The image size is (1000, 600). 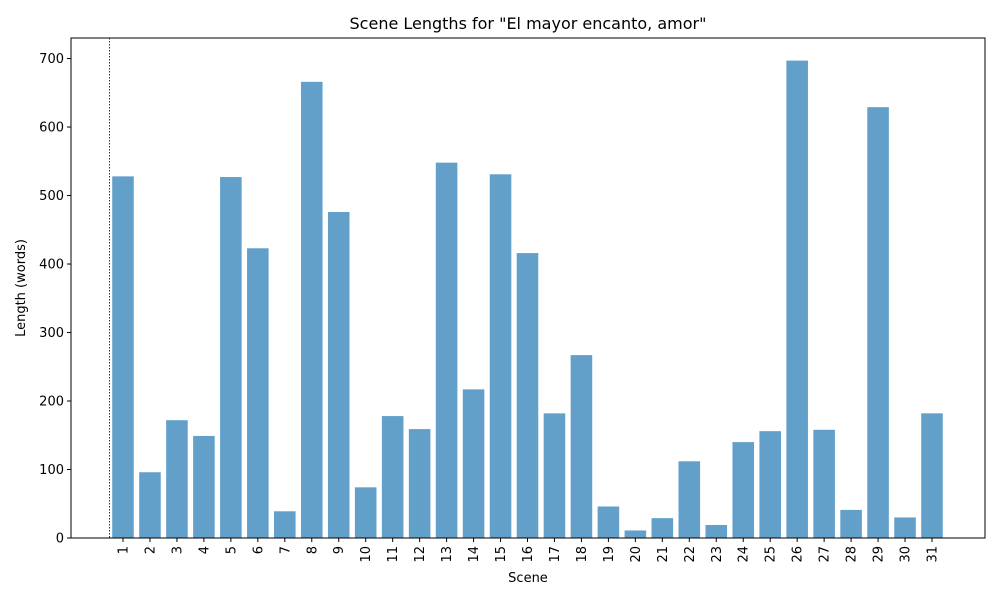 I want to click on x-tick-label: 7, so click(x=285, y=550).